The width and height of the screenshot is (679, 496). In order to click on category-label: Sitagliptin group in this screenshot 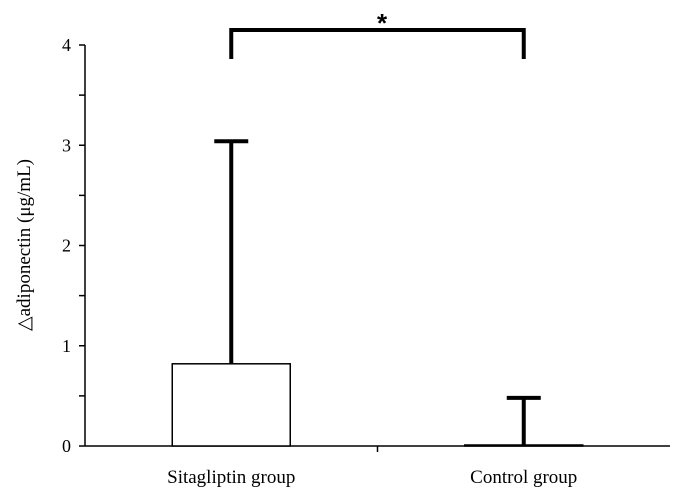, I will do `click(231, 477)`.